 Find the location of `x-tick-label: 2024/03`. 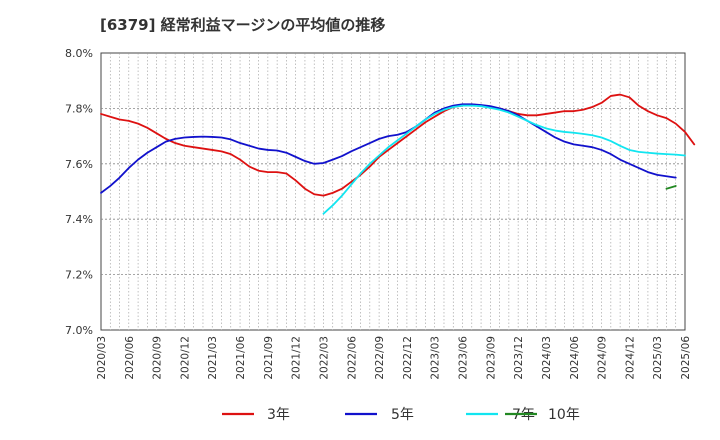

x-tick-label: 2024/03 is located at coordinates (547, 358).